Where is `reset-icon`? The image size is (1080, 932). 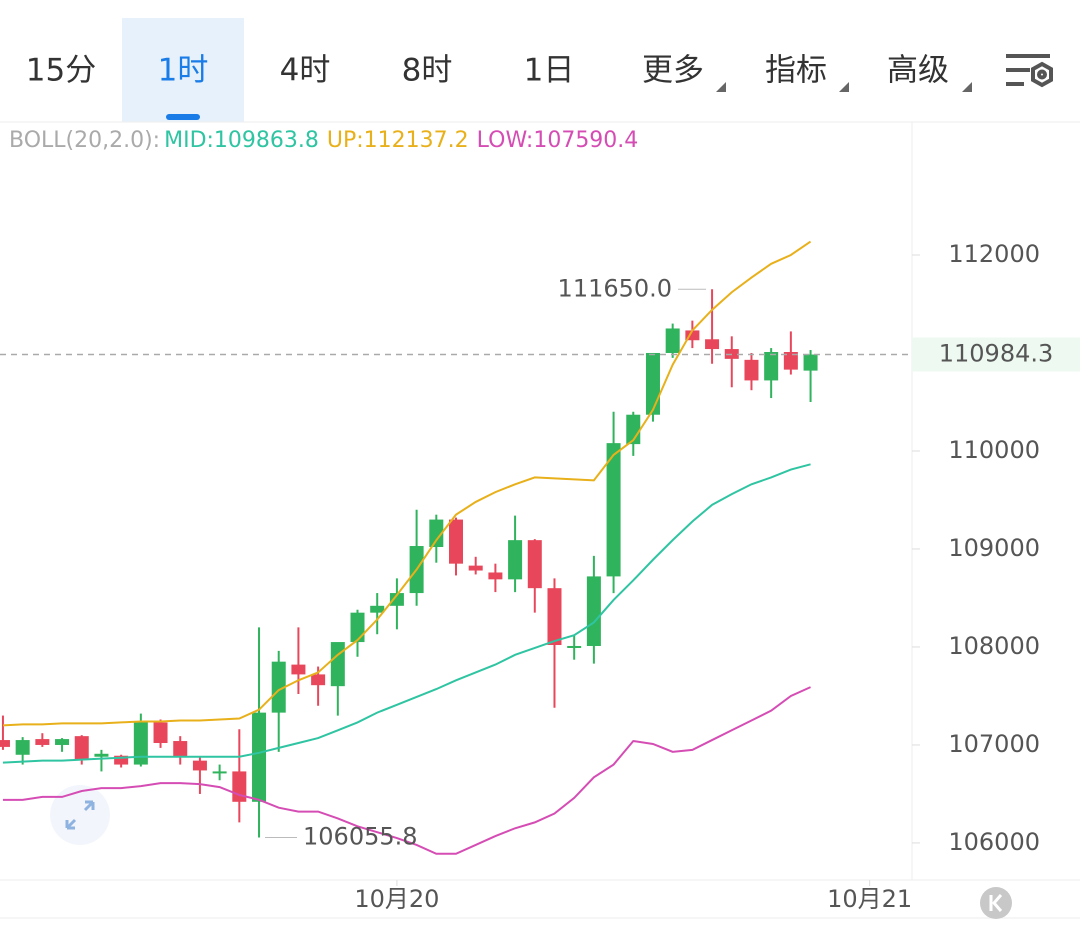
reset-icon is located at coordinates (996, 903).